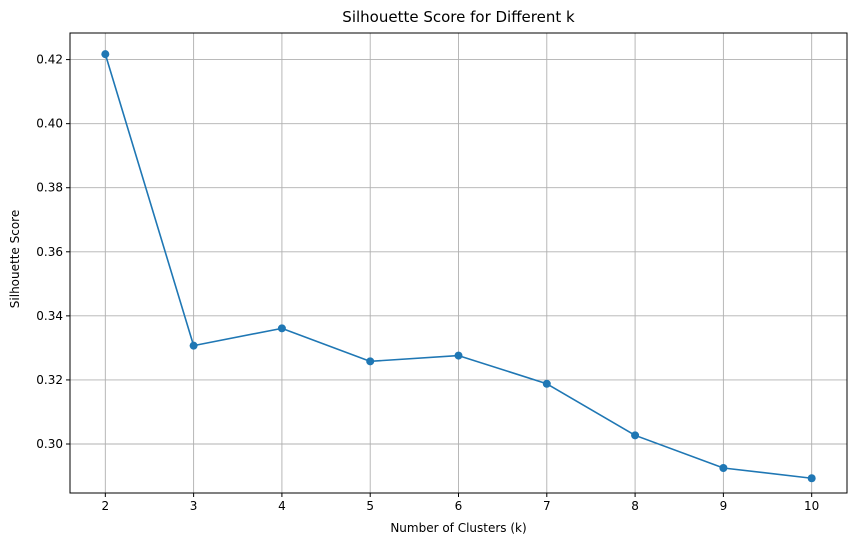 This screenshot has height=551, width=855. What do you see at coordinates (370, 506) in the screenshot?
I see `x-tick-label: 5` at bounding box center [370, 506].